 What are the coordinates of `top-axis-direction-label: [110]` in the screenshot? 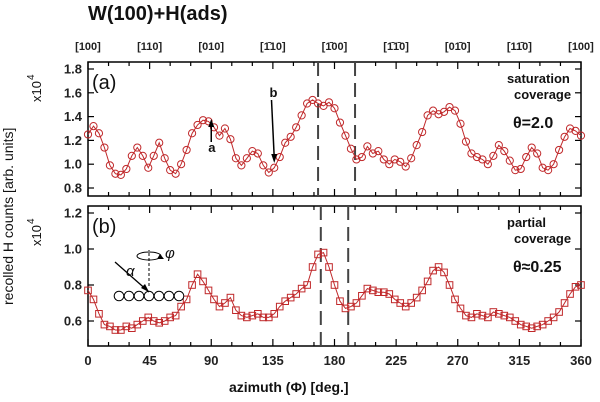 It's located at (149, 47).